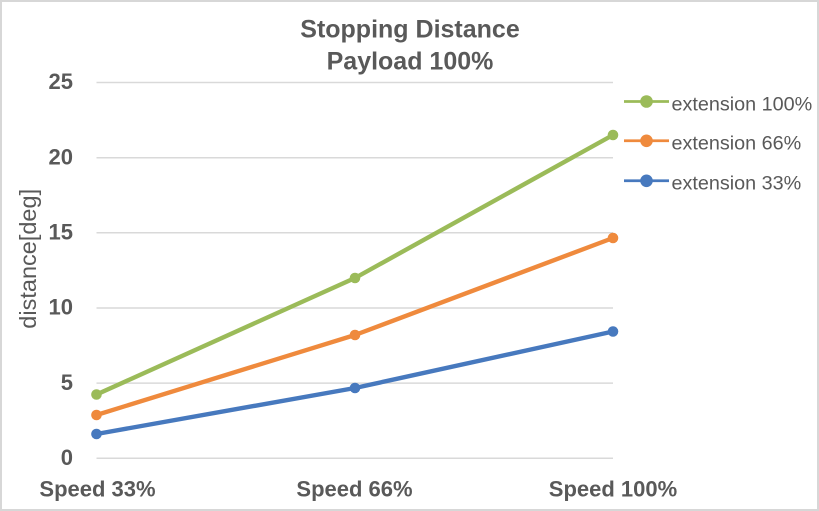 This screenshot has width=819, height=511. Describe the element at coordinates (354, 489) in the screenshot. I see `svg-text: Speed 66%` at that location.